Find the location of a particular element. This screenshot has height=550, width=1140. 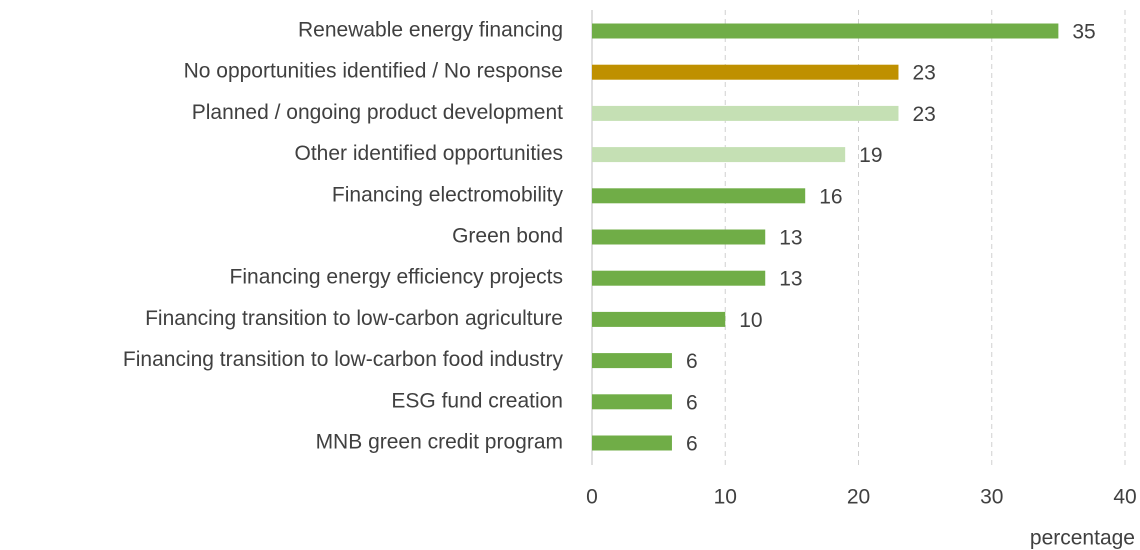

data-label: 10 is located at coordinates (750, 320).